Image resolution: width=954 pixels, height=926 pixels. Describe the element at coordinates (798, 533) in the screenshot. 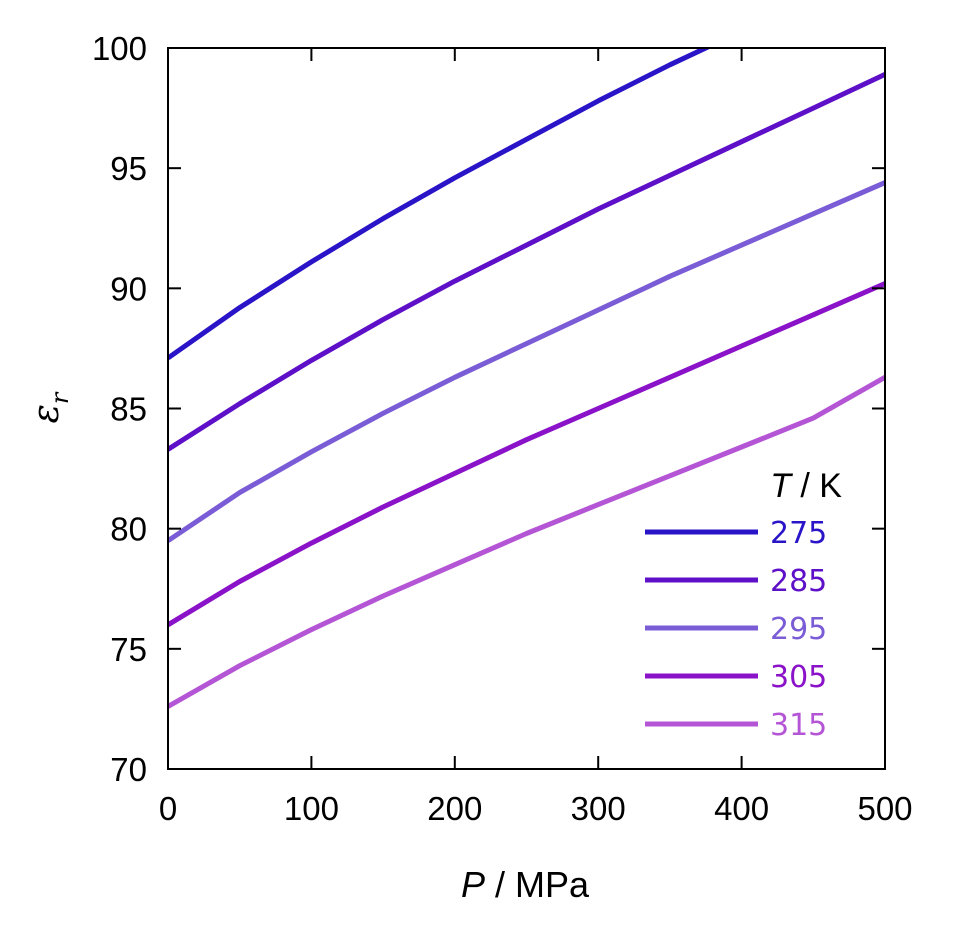

I see `legend-label: 275` at that location.